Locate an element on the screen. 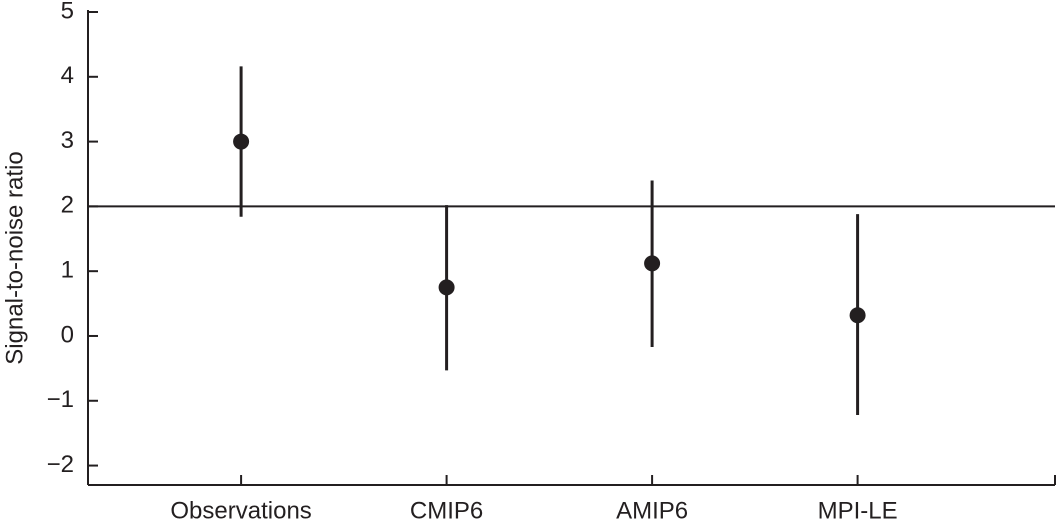 The height and width of the screenshot is (523, 1057). x-tick-label: AMIP6 is located at coordinates (652, 510).